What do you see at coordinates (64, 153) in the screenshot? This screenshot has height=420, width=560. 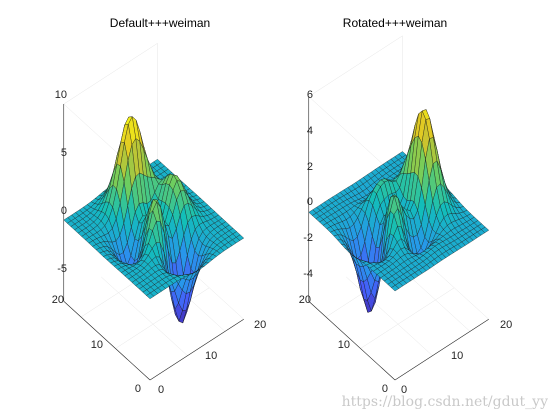 I see `z-tick-label: 5` at bounding box center [64, 153].